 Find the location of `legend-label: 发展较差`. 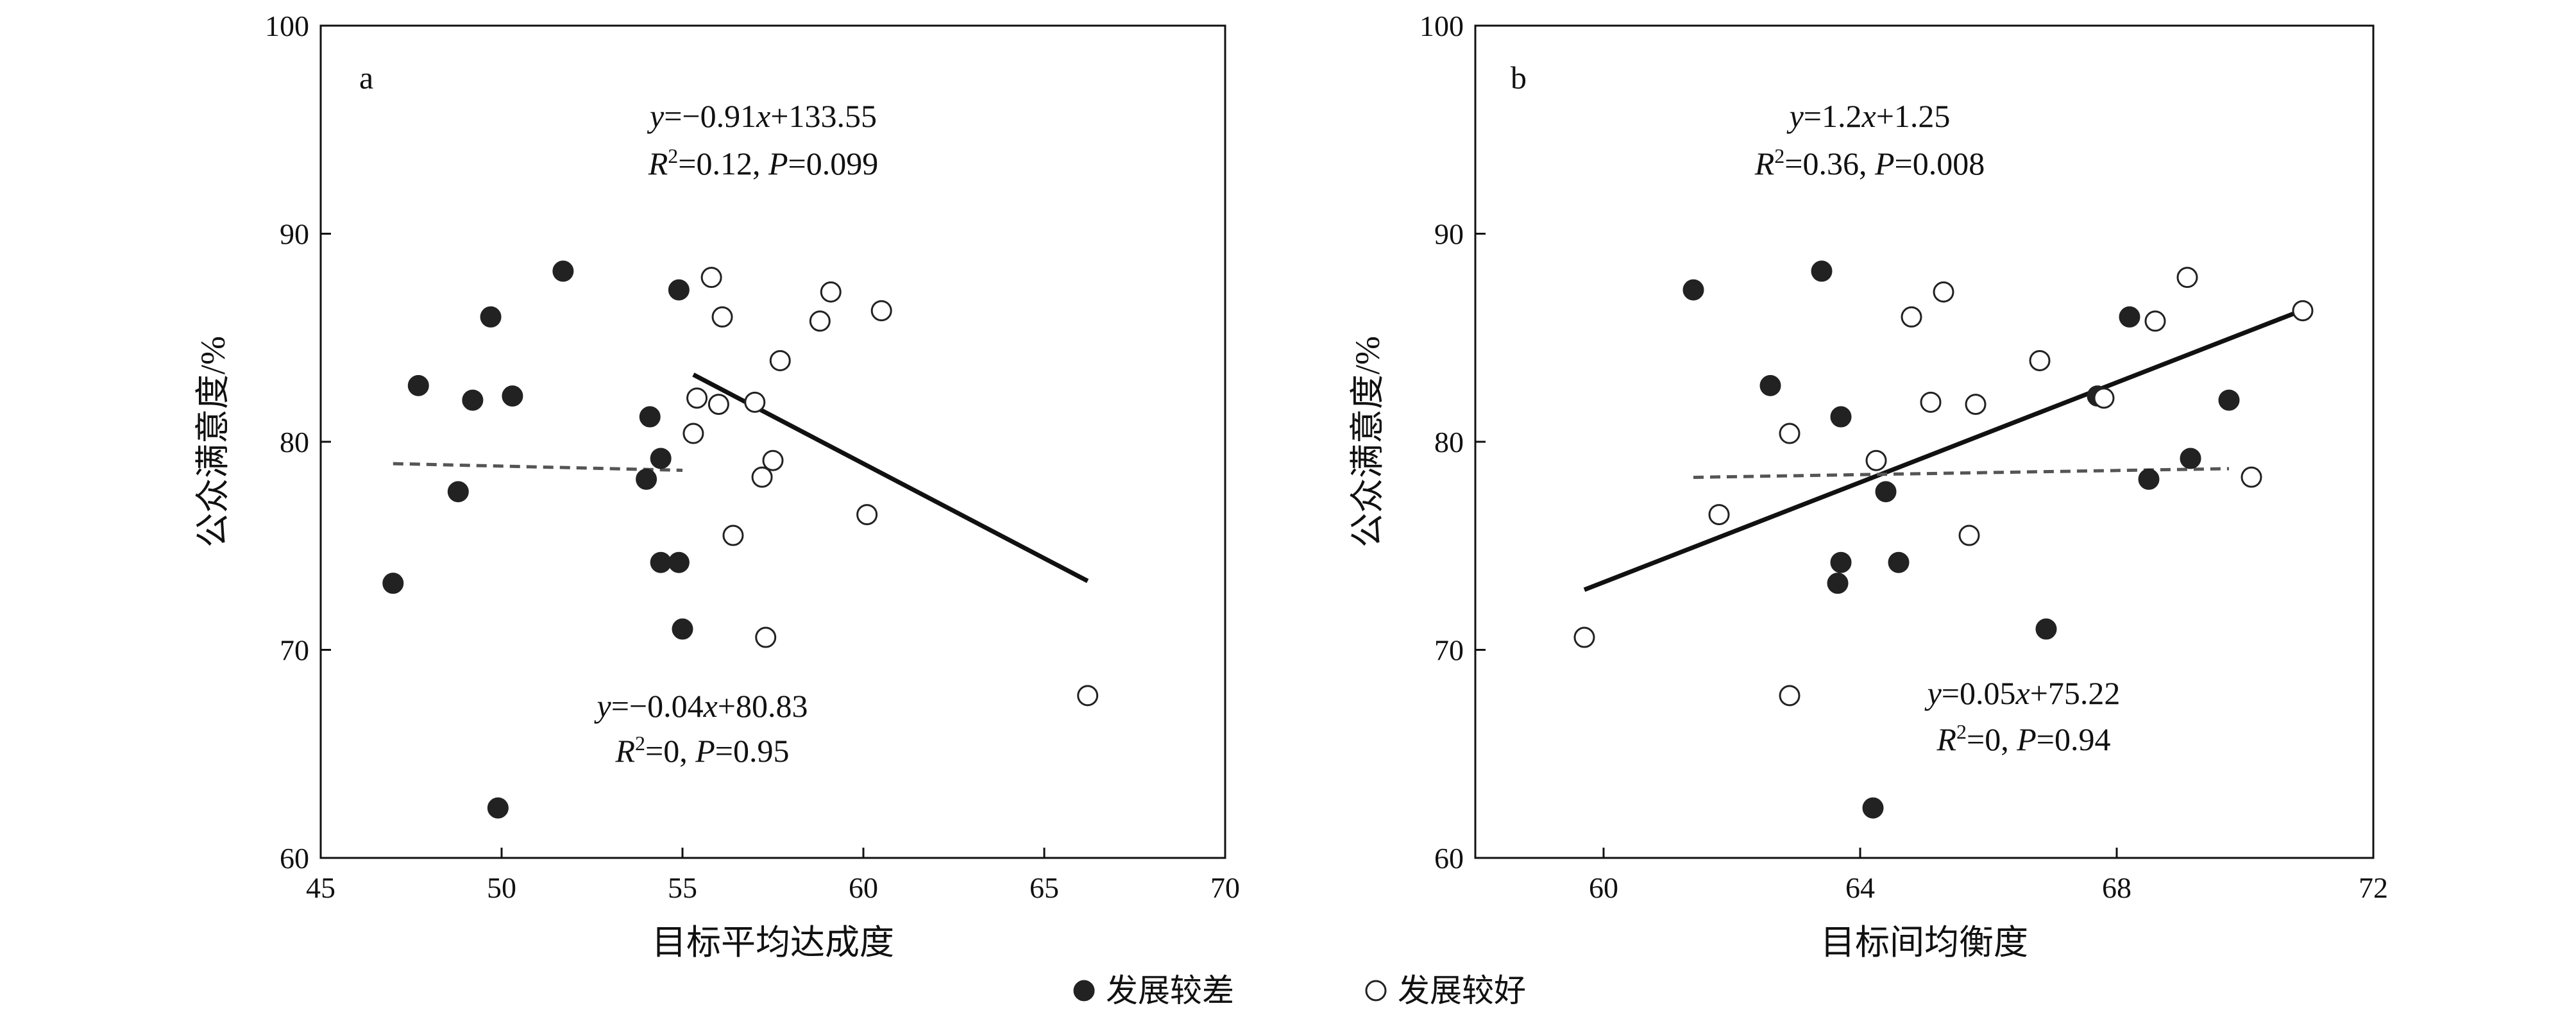

legend-label: 发展较差 is located at coordinates (1170, 991).